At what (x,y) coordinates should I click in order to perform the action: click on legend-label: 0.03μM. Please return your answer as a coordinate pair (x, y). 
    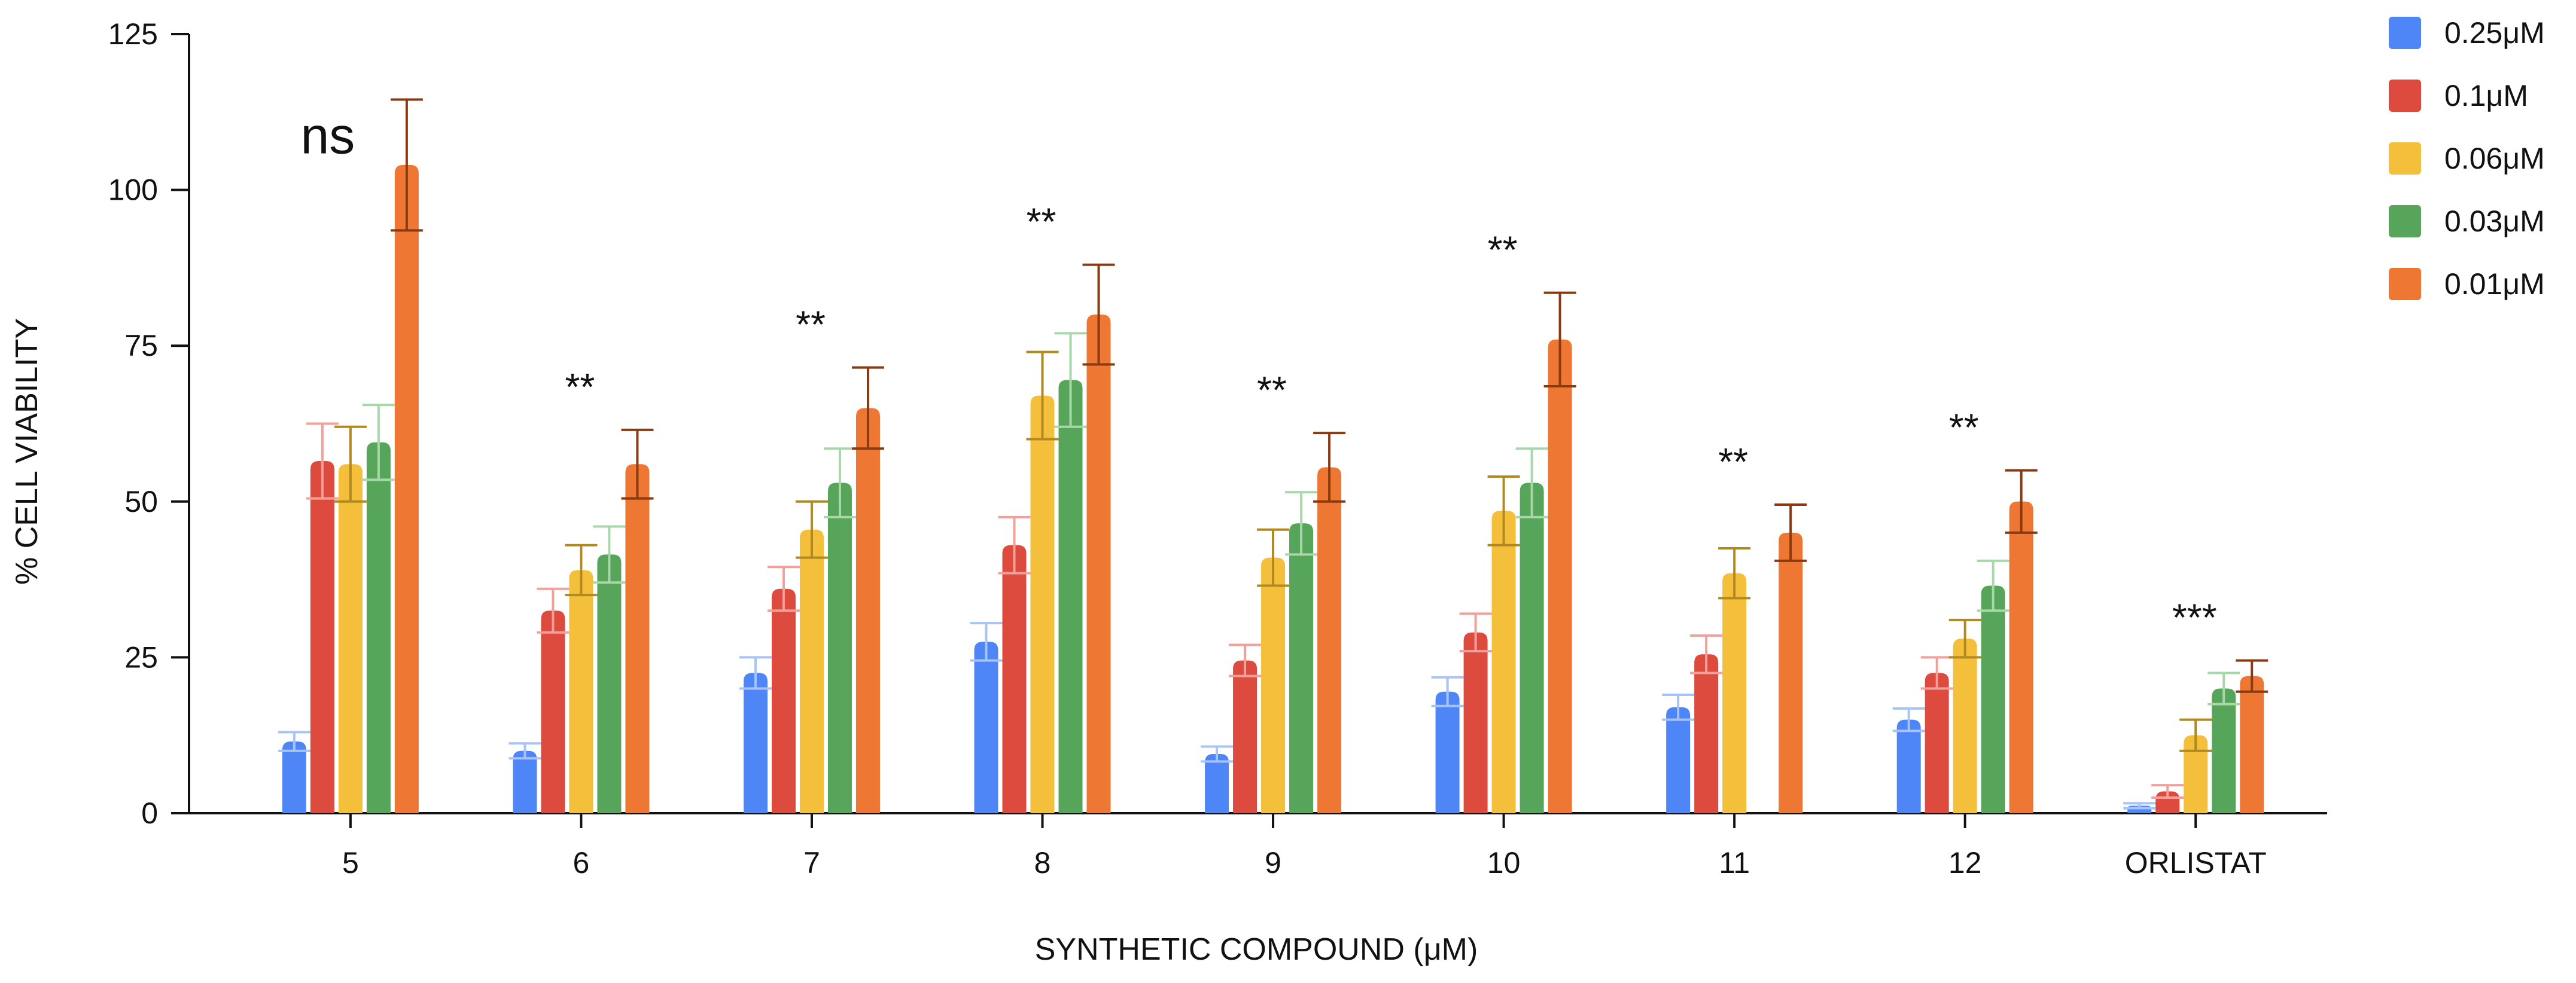
    Looking at the image, I should click on (2494, 221).